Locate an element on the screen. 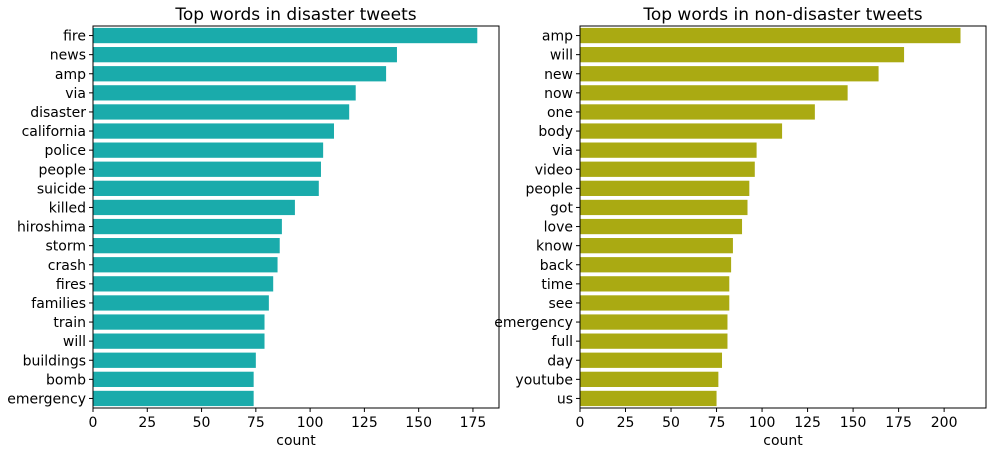  y-tick-label: youtube is located at coordinates (544, 380).